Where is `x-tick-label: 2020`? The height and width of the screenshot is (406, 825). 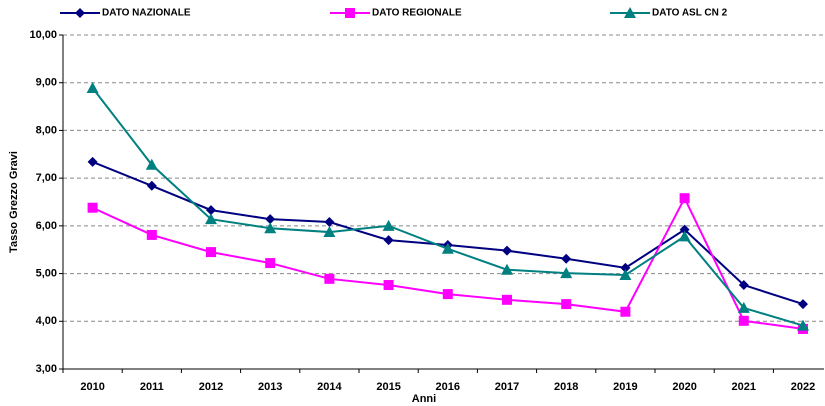
x-tick-label: 2020 is located at coordinates (684, 387).